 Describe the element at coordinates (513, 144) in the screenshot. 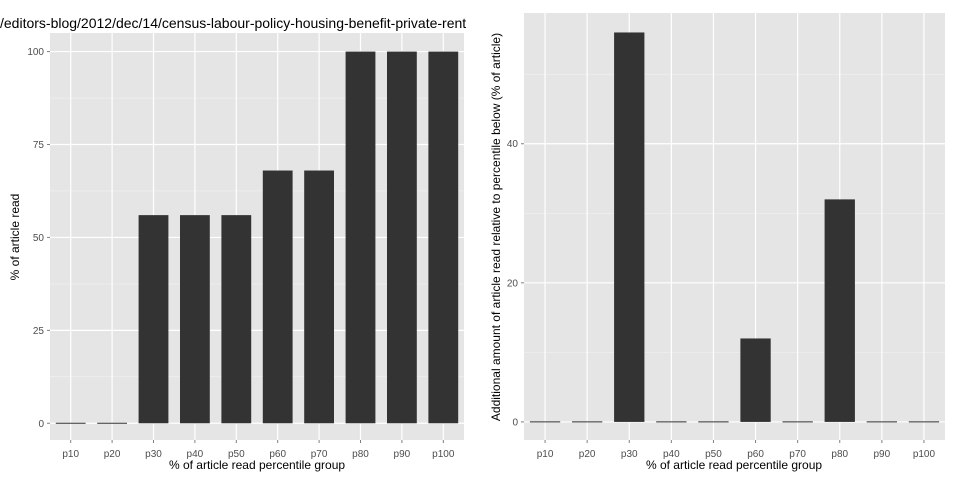

I see `y-tick-label: 40` at that location.